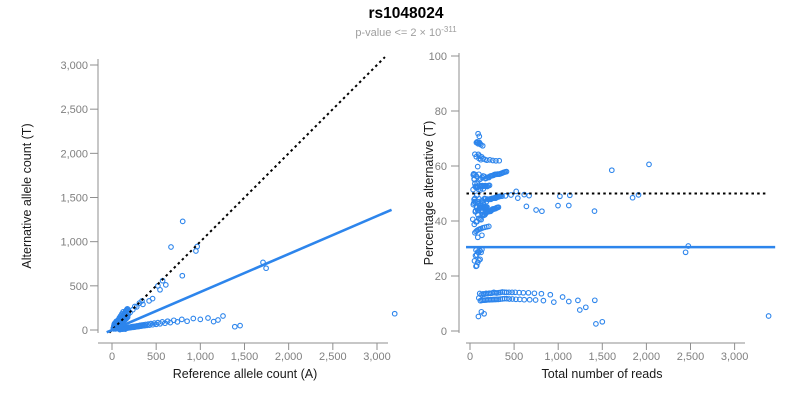 The width and height of the screenshot is (800, 400). What do you see at coordinates (444, 332) in the screenshot?
I see `percentage-y-tick-label: 0` at bounding box center [444, 332].